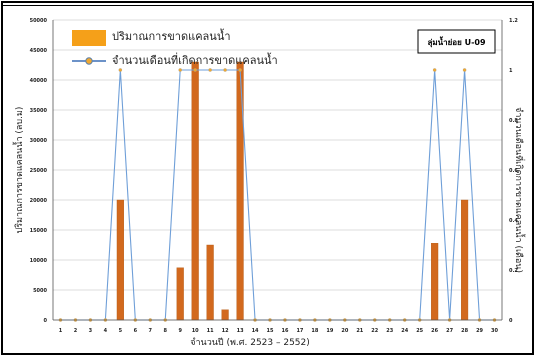  Describe the element at coordinates (464, 331) in the screenshot. I see `x-tick-label: 28` at that location.